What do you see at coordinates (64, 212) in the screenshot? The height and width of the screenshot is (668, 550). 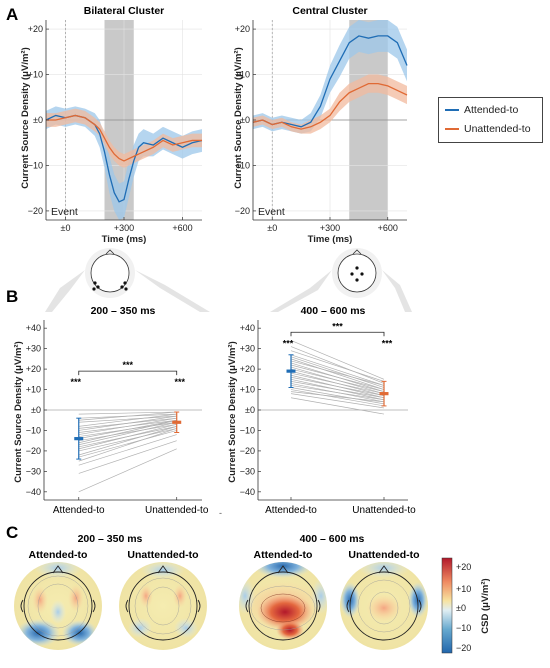 I see `event-annotation: Event` at bounding box center [64, 212].